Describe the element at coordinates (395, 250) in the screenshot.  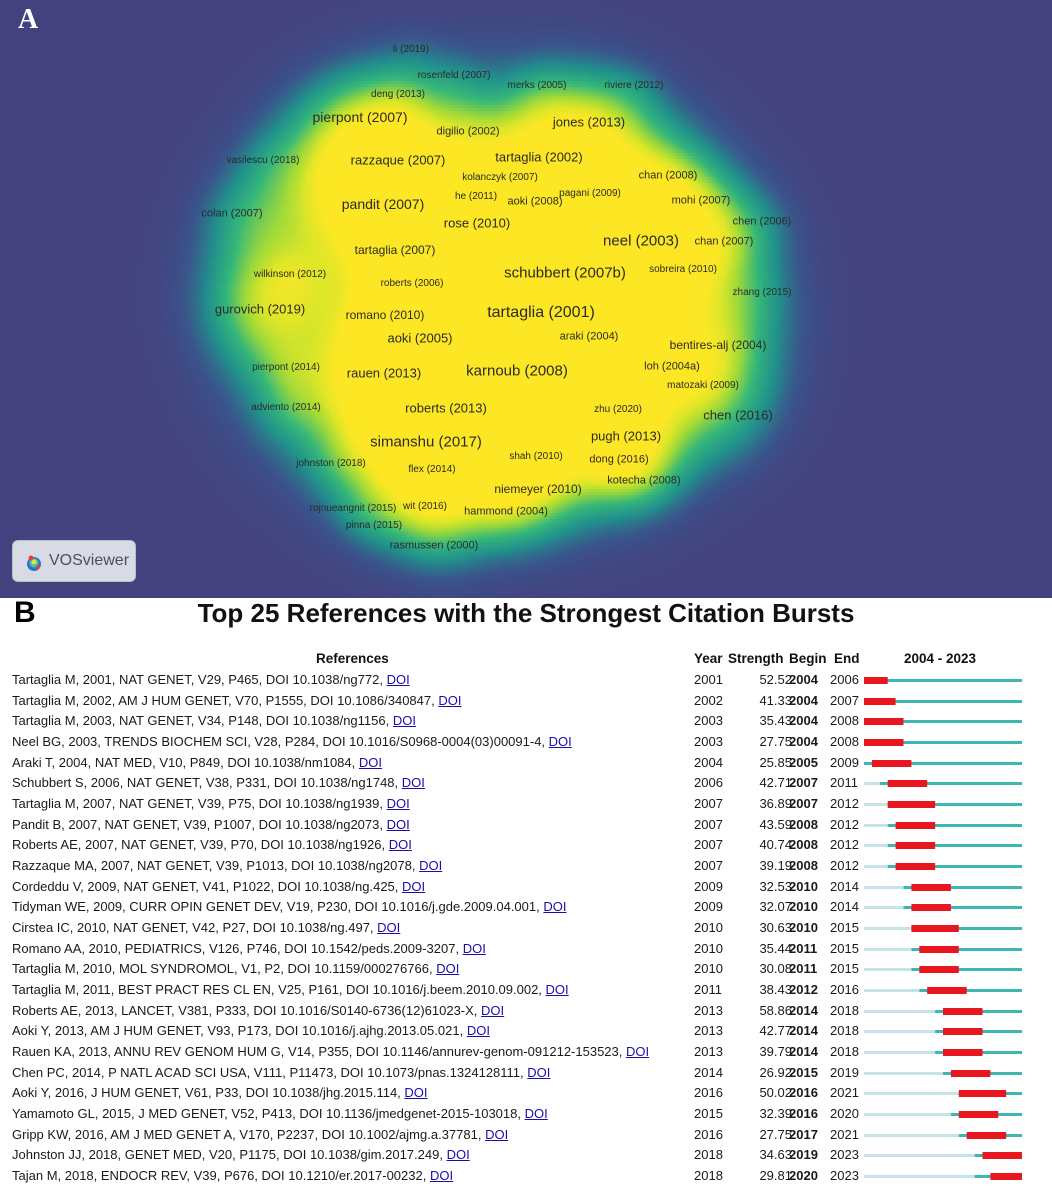
I see `node-label: tartaglia (2007)` at that location.